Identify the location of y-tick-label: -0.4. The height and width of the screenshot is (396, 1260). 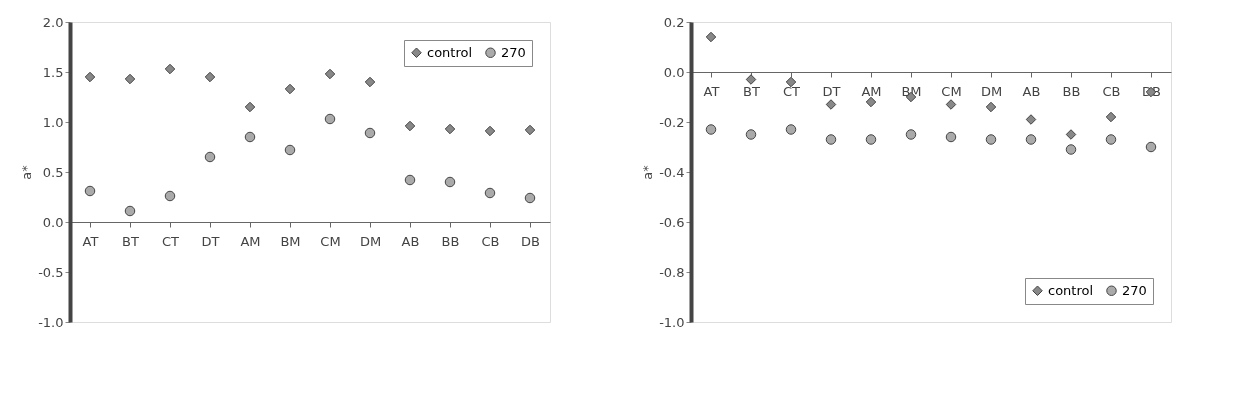
(672, 172).